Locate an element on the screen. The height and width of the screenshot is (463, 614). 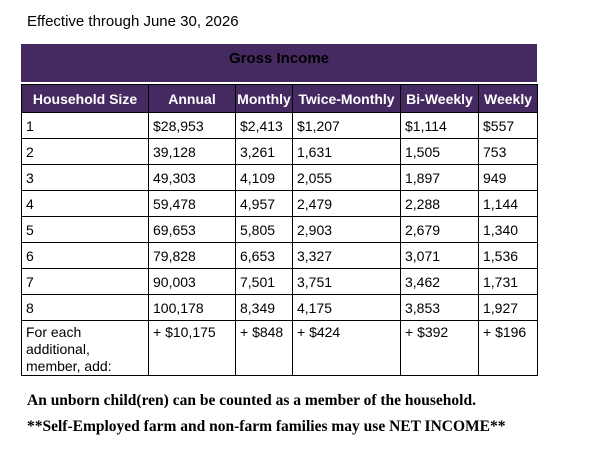
table-row: 2 39,128 3,261 1,631 1,505 753 is located at coordinates (279, 151).